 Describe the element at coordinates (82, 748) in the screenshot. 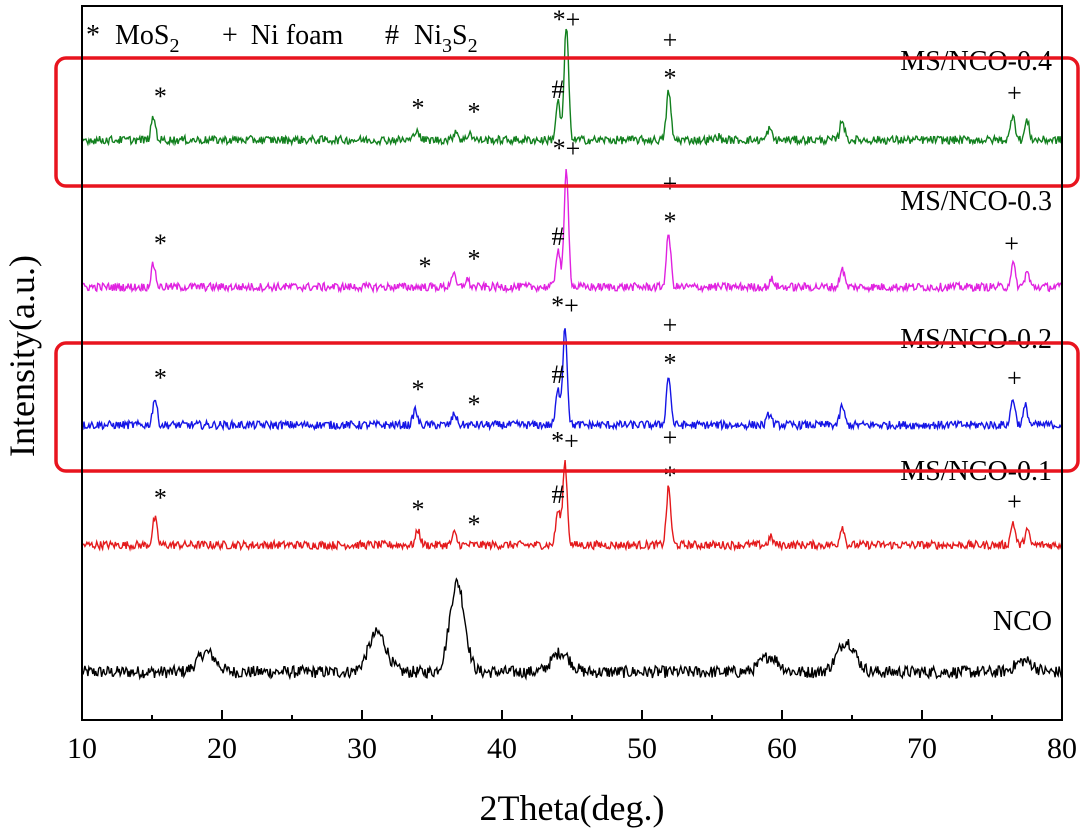

I see `x-tick-label-10: 10` at that location.